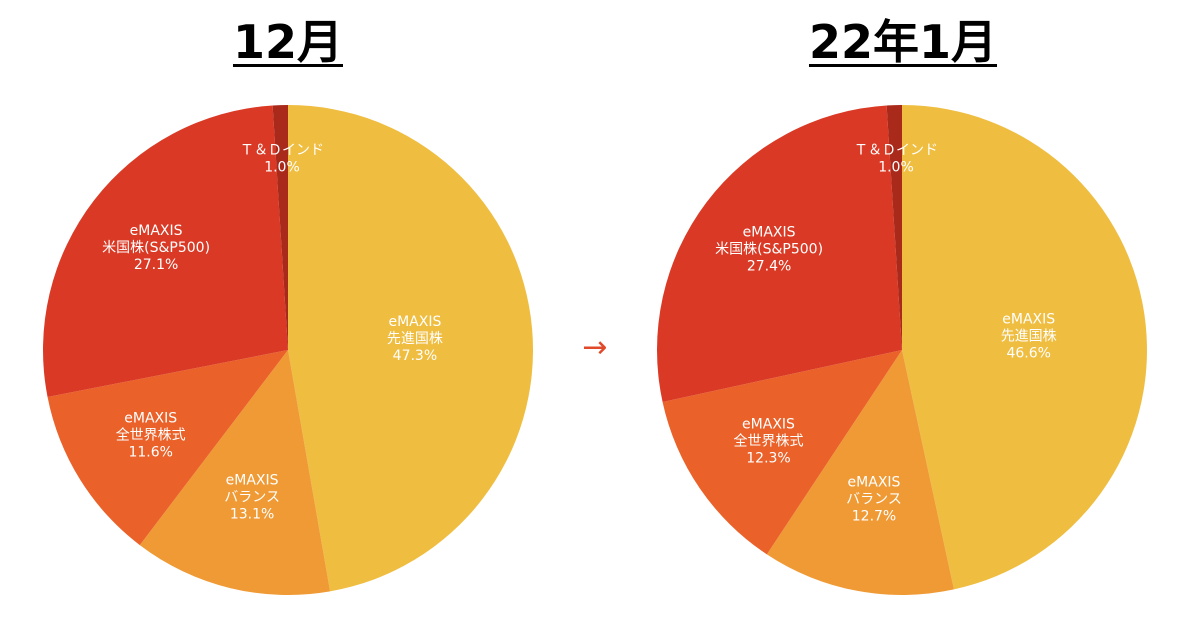 The image size is (1200, 634). I want to click on slice-value-label: 11.6%, so click(150, 453).